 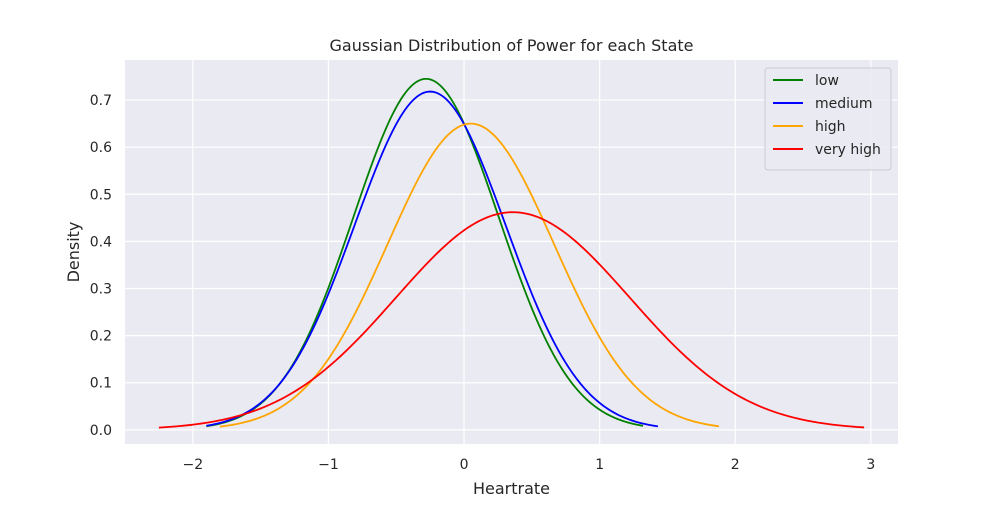 I want to click on y-axis-ticks: 0.0 0.1 0.2 0.3 0.4 0.5 0.6 0.7, so click(x=101, y=266).